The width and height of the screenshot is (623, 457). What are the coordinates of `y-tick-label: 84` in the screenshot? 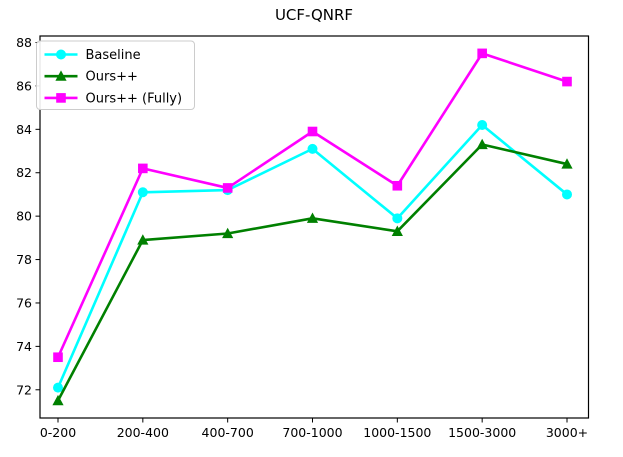 It's located at (24, 129).